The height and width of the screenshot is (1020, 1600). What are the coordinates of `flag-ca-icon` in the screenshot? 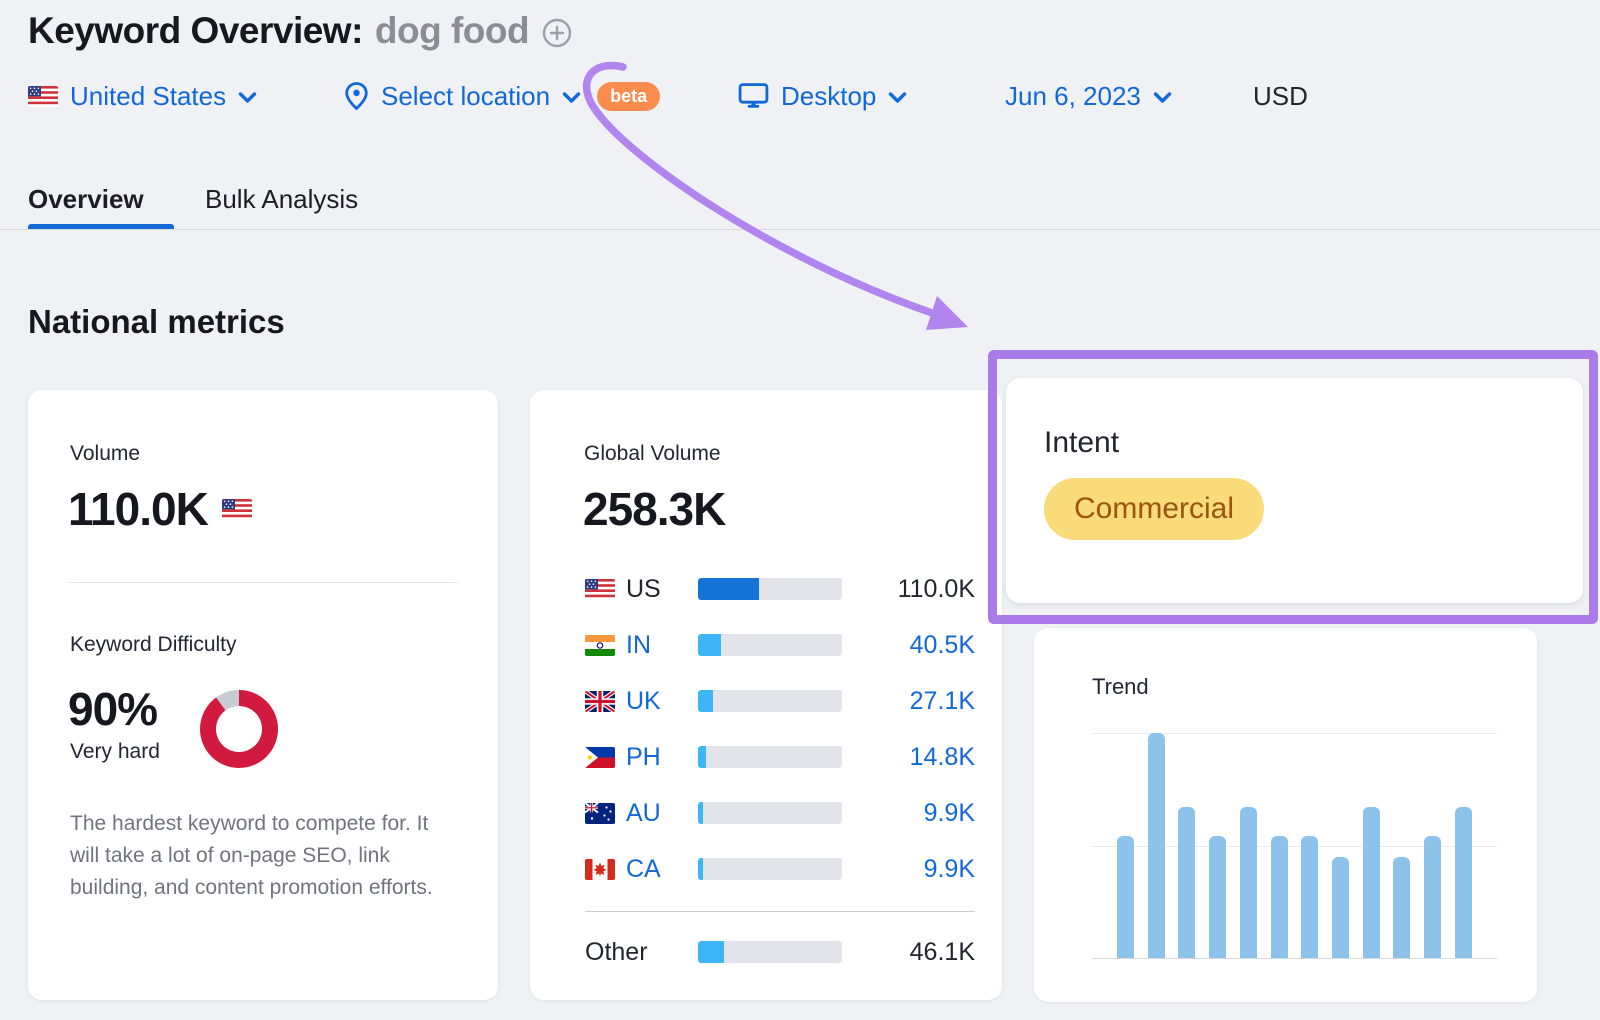 It's located at (600, 869).